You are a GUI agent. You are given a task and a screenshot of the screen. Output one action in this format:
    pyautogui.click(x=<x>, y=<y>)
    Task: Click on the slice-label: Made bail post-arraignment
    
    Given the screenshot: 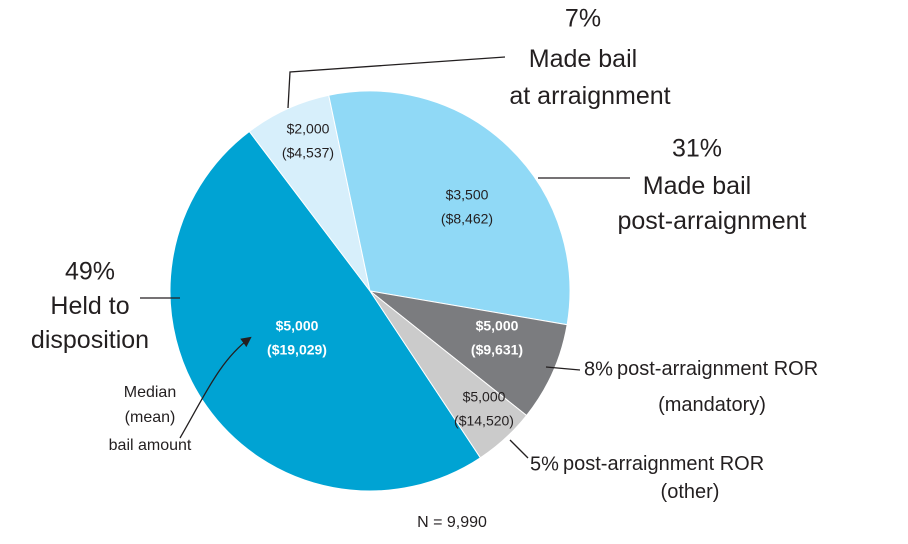 What is the action you would take?
    pyautogui.click(x=712, y=203)
    